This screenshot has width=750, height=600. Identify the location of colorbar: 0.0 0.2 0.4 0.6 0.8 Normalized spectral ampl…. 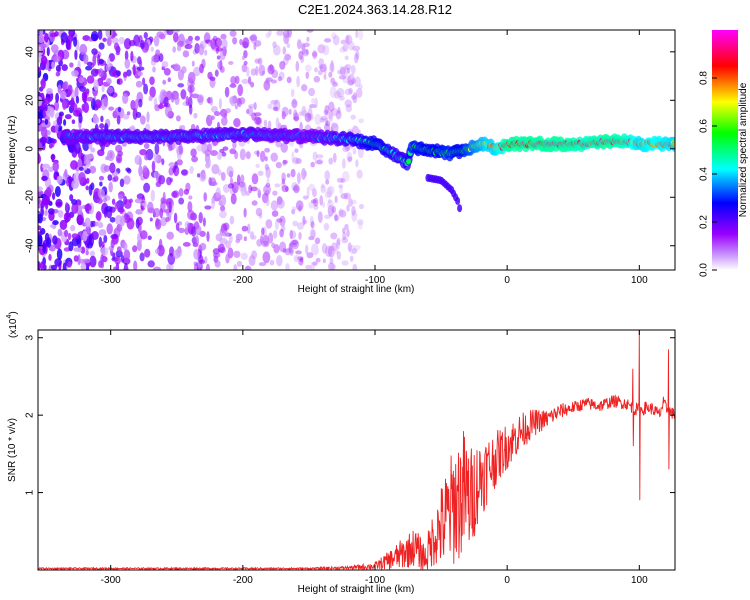
(724, 153).